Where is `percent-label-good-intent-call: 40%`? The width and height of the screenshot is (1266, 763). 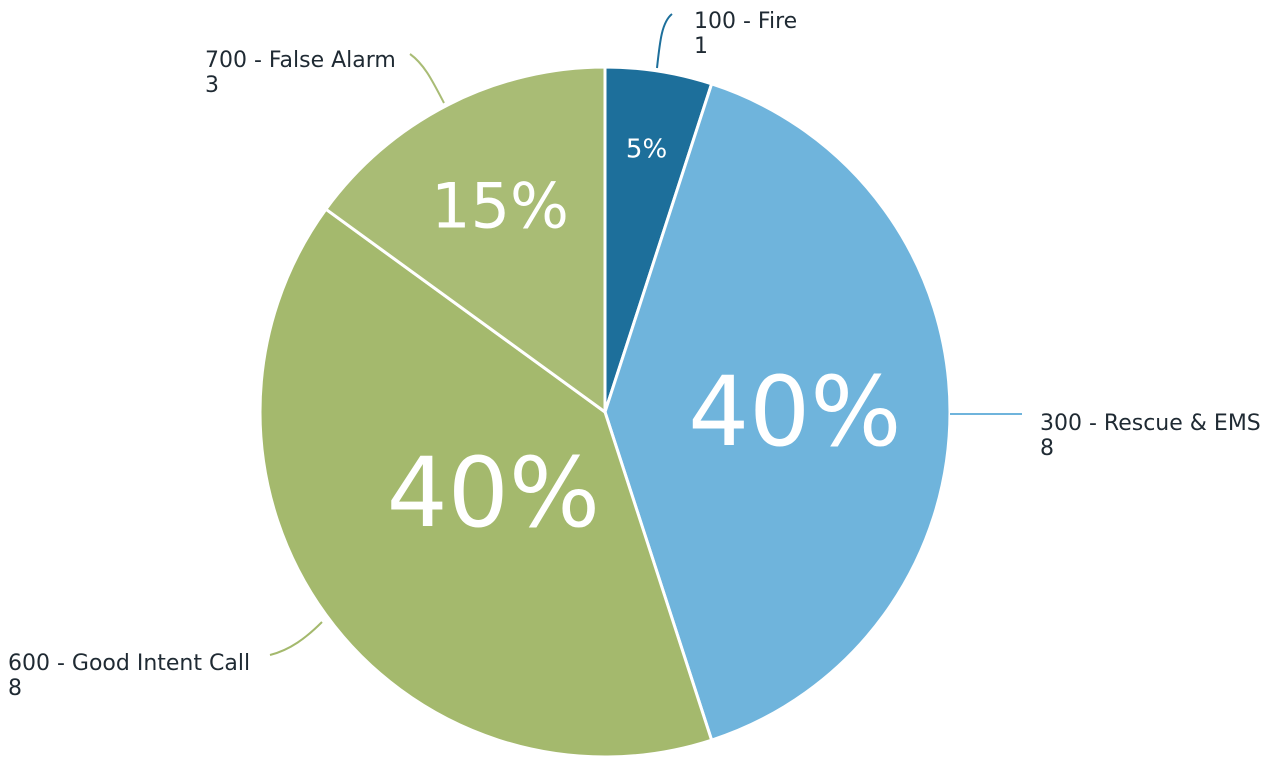
percent-label-good-intent-call: 40% is located at coordinates (493, 493).